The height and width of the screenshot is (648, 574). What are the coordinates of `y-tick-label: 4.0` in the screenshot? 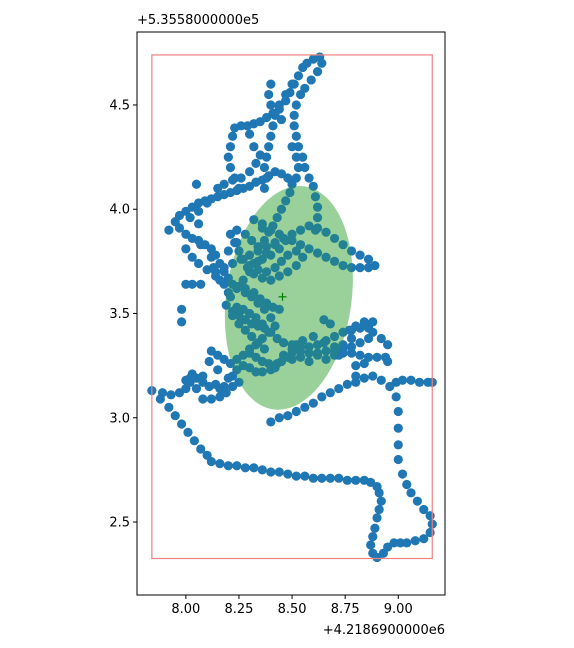 It's located at (119, 210).